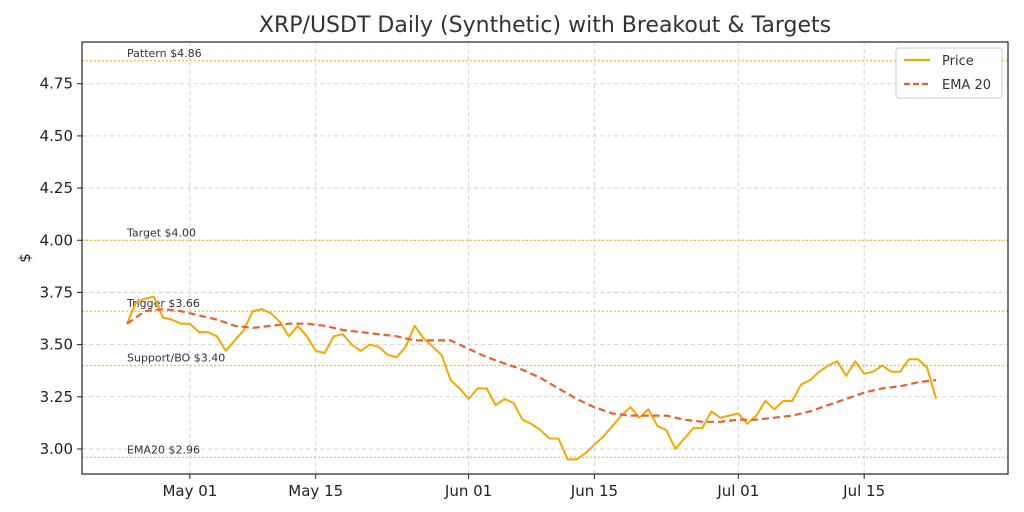  Describe the element at coordinates (56, 345) in the screenshot. I see `y-tick-label: 3.50` at that location.